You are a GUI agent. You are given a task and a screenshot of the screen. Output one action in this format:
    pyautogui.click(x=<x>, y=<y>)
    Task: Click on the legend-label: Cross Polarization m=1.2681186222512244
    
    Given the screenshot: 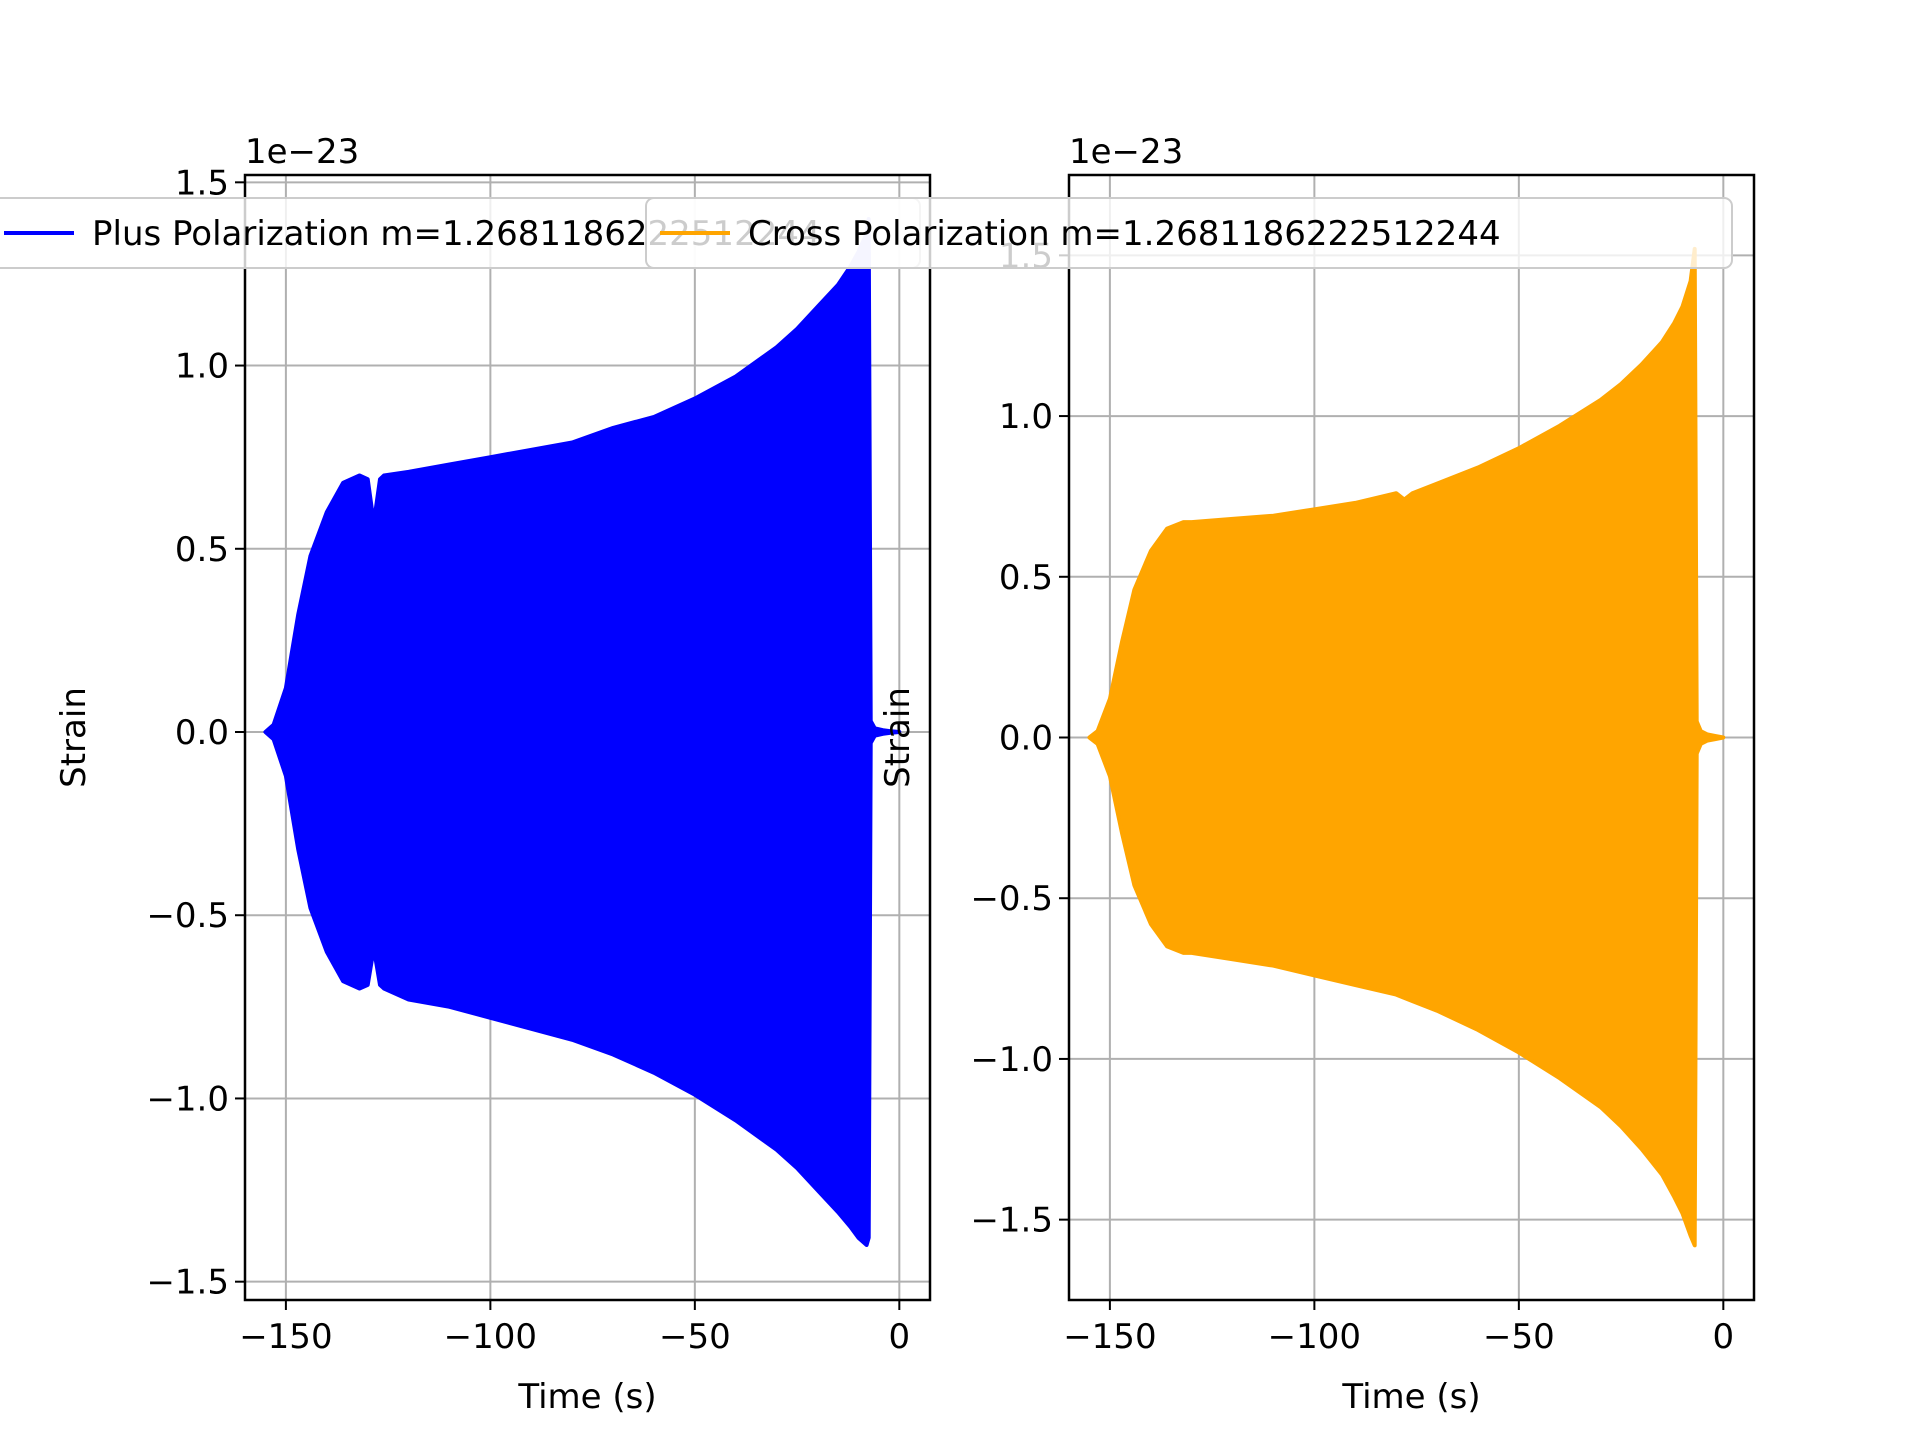 What is the action you would take?
    pyautogui.click(x=1124, y=234)
    